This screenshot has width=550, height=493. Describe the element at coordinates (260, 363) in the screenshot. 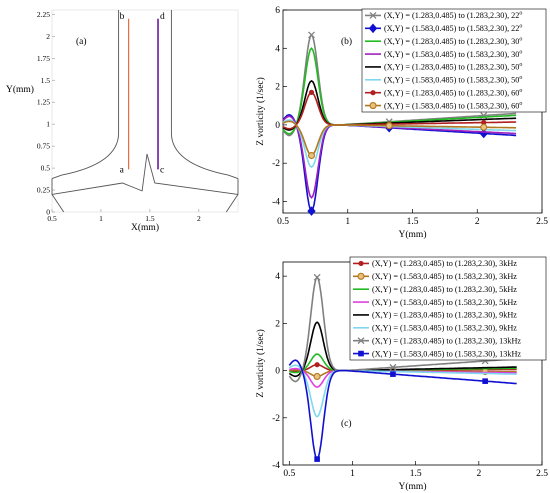

I see `panel-c-ylabel: Z vorticity (1/sec)` at that location.